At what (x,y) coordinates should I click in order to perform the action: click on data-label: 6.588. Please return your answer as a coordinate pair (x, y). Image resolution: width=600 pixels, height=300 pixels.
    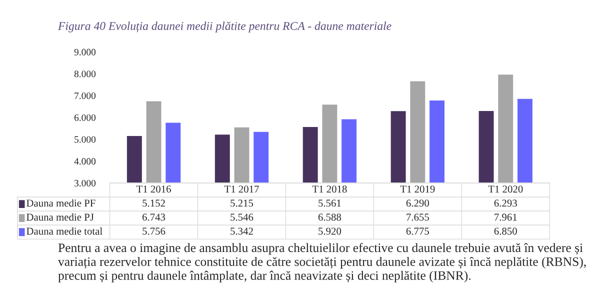
    Looking at the image, I should click on (330, 217).